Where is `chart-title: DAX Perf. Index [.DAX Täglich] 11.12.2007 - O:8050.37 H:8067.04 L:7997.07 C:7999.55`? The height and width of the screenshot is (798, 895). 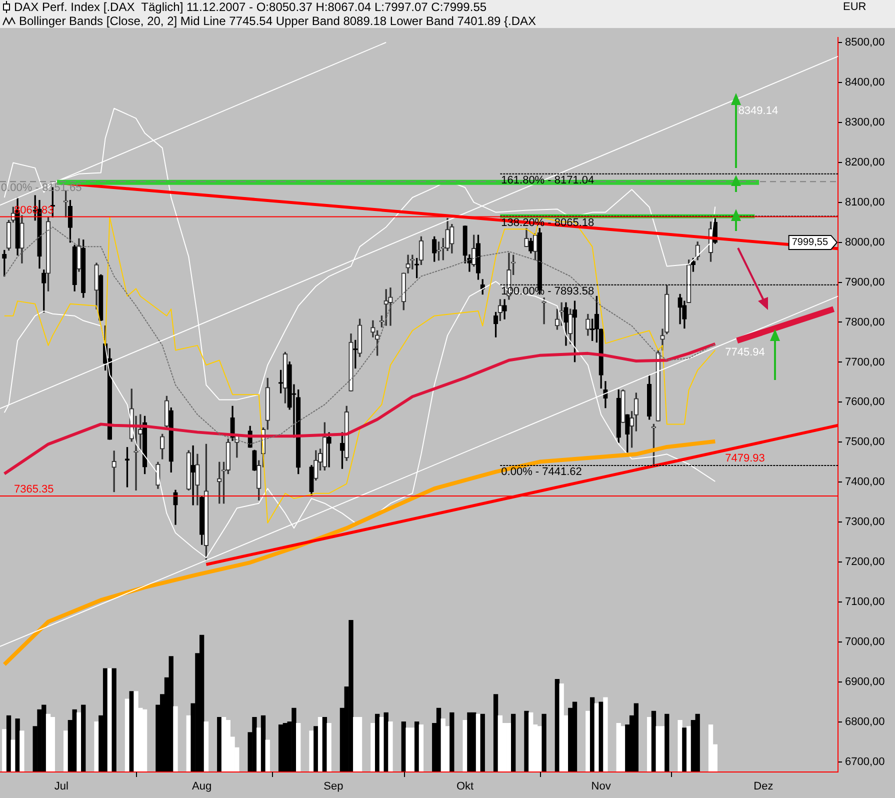
chart-title: DAX Perf. Index [.DAX Täglich] 11.12.2007 - O:8050.37 H:8067.04 L:7997.07 C:7999.55 is located at coordinates (250, 7).